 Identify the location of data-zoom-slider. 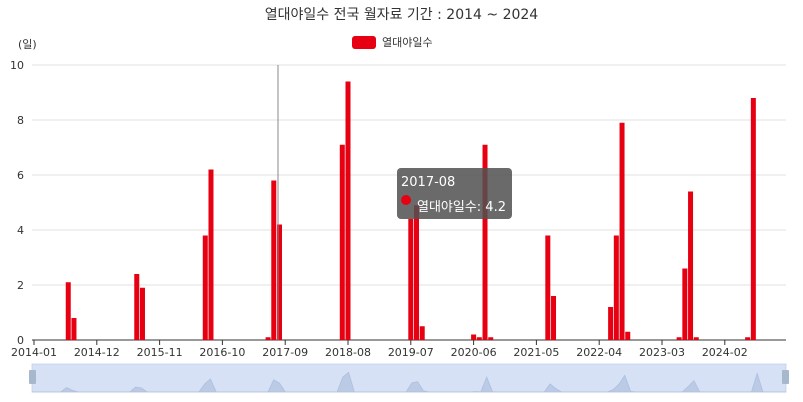
(409, 378).